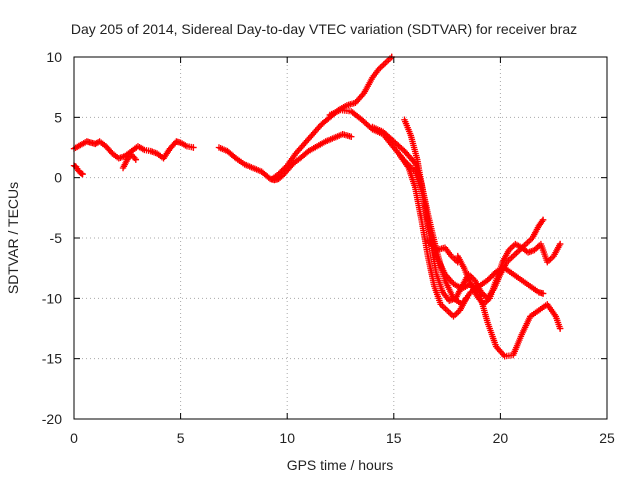 The image size is (640, 480). I want to click on x-tick-label: 10, so click(287, 438).